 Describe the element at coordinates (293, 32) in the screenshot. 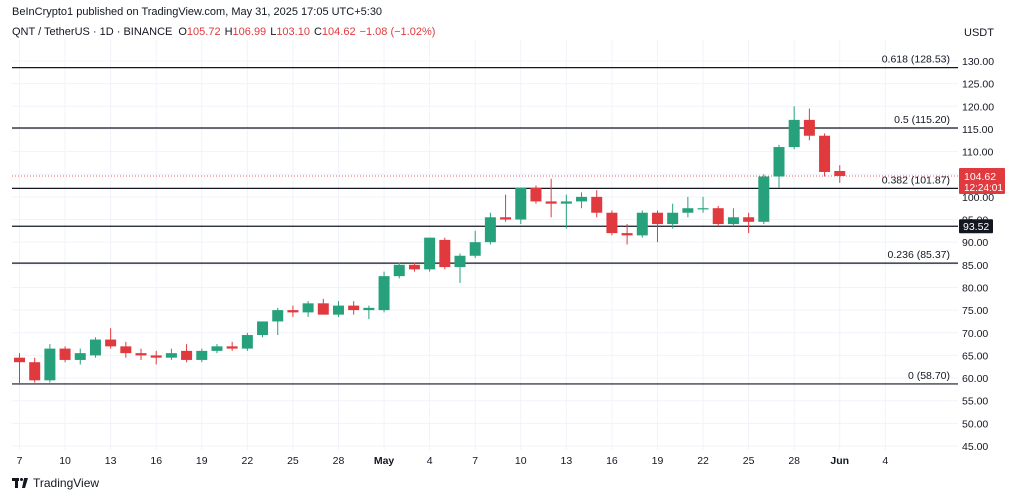

I see `low-value: 103.10` at that location.